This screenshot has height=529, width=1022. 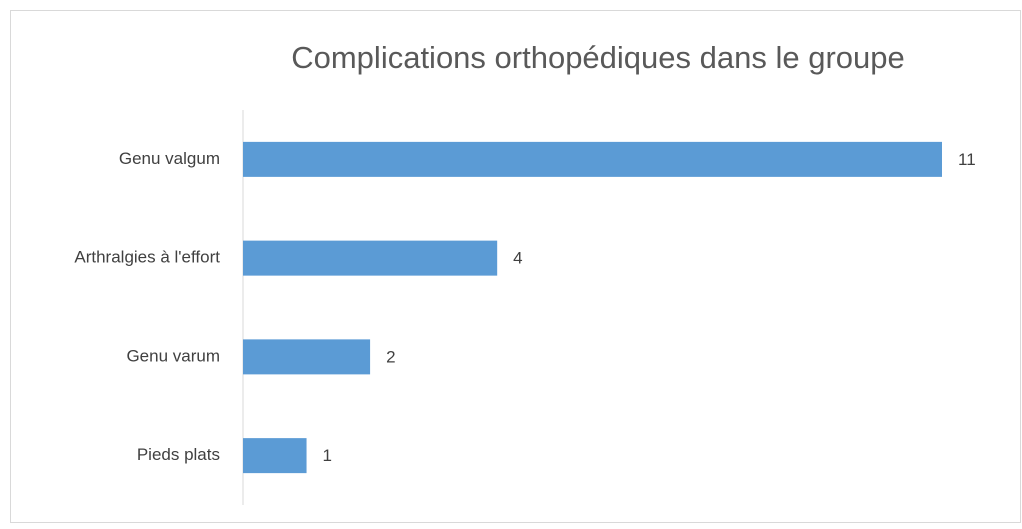 What do you see at coordinates (390, 356) in the screenshot?
I see `data-label: 2` at bounding box center [390, 356].